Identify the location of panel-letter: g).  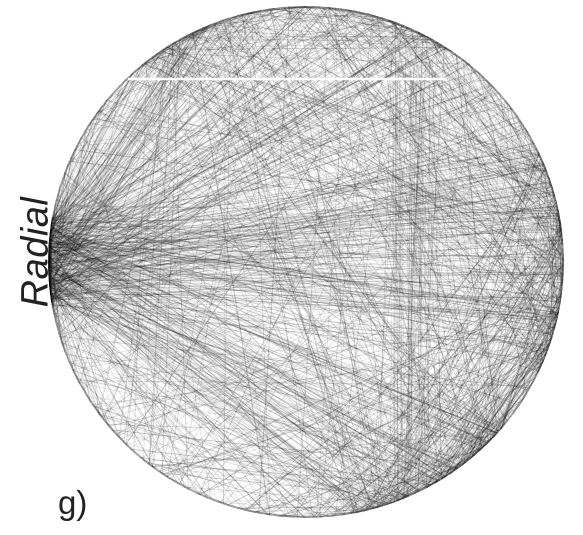
(72, 503).